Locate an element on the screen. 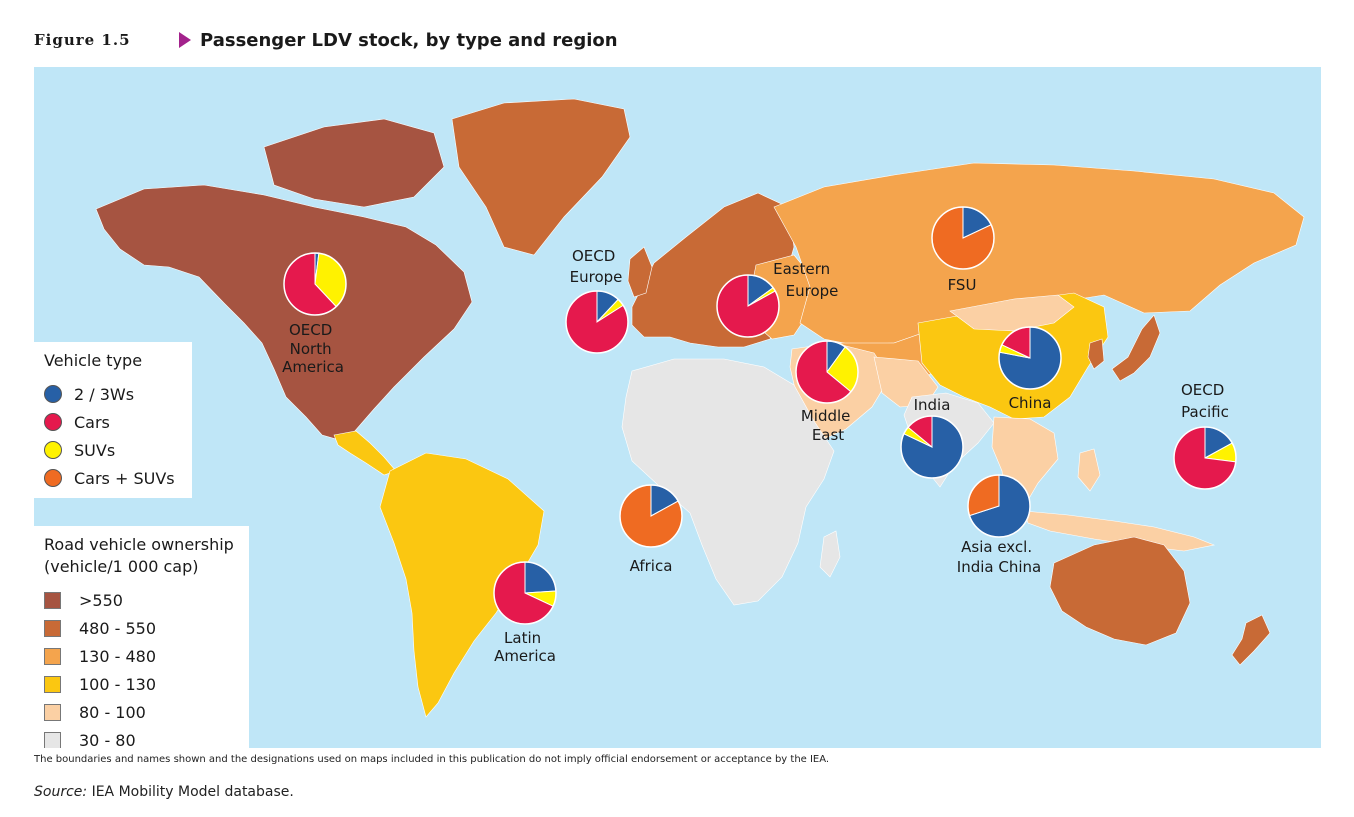 This screenshot has height=817, width=1354. legend-label: 2 / 3Ws is located at coordinates (104, 394).